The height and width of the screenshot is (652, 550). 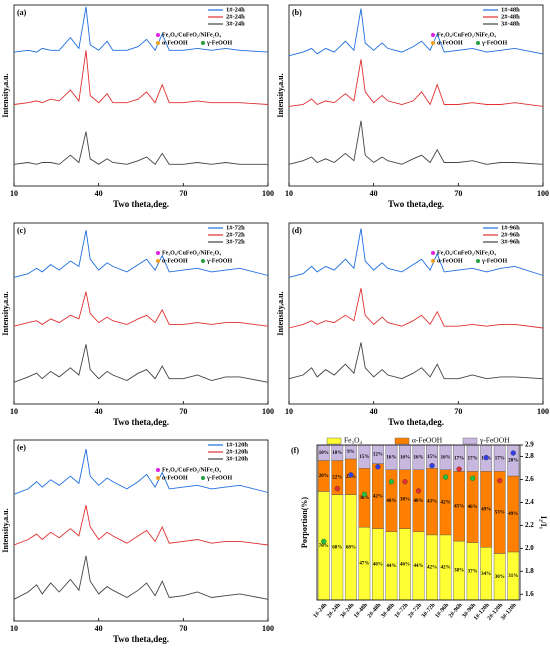 What do you see at coordinates (513, 514) in the screenshot?
I see `value-label: 49%` at bounding box center [513, 514].